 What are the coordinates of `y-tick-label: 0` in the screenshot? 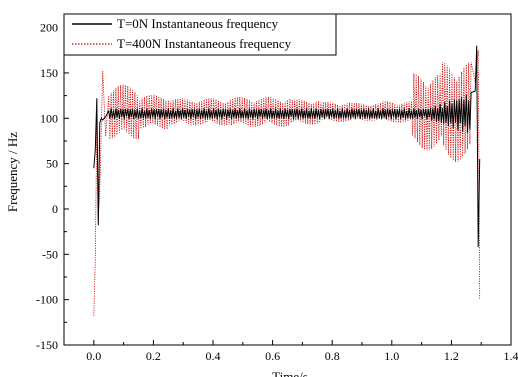 It's located at (55, 209).